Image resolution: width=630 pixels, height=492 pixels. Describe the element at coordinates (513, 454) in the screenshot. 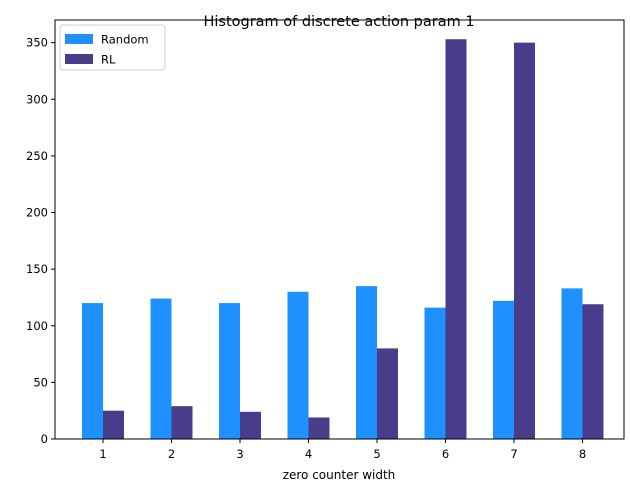

I see `x-tick-label: 7` at that location.